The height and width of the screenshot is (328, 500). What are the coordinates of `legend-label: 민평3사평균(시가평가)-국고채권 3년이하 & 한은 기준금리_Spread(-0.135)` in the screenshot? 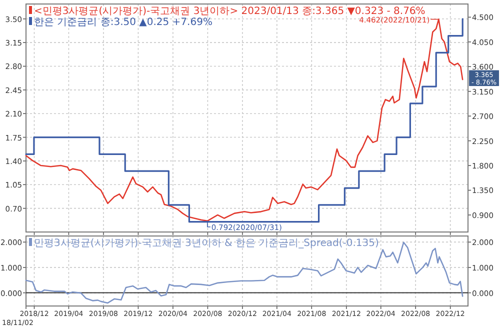 It's located at (206, 243).